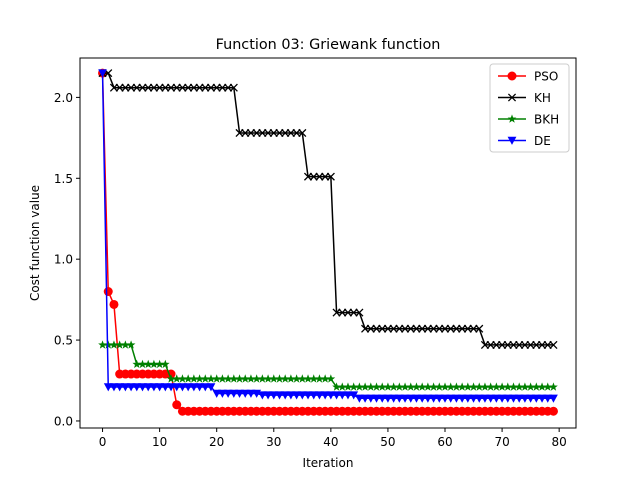 The height and width of the screenshot is (480, 640). What do you see at coordinates (273, 442) in the screenshot?
I see `x-tick-label: 30` at bounding box center [273, 442].